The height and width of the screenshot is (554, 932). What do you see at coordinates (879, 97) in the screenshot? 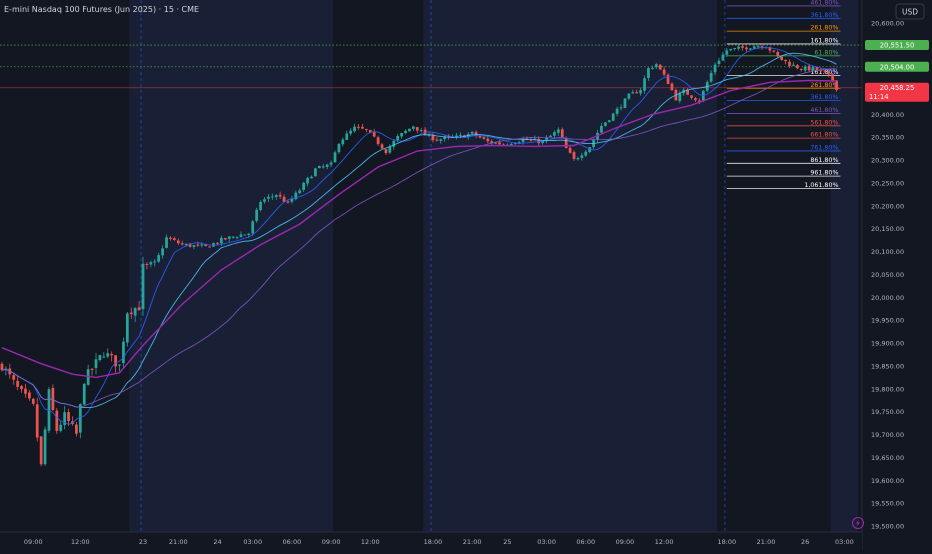
I see `price-badge-last-countdown: 11:14` at bounding box center [879, 97].